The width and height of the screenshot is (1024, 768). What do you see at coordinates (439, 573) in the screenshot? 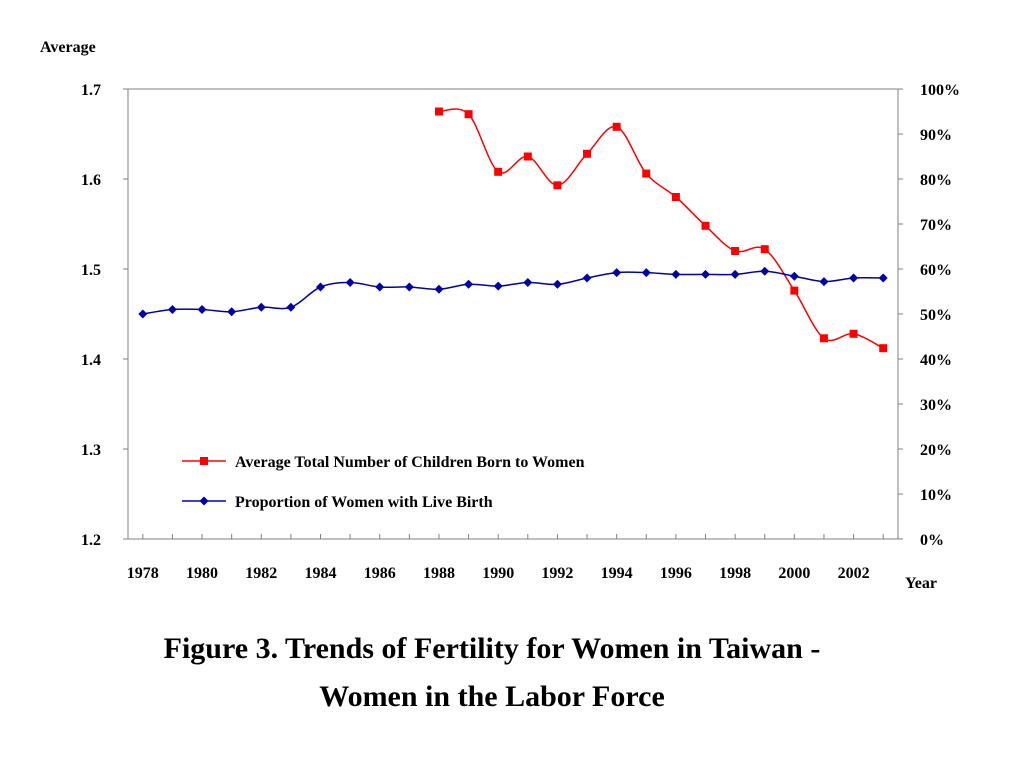
I see `x-tick-label: 1988` at bounding box center [439, 573].